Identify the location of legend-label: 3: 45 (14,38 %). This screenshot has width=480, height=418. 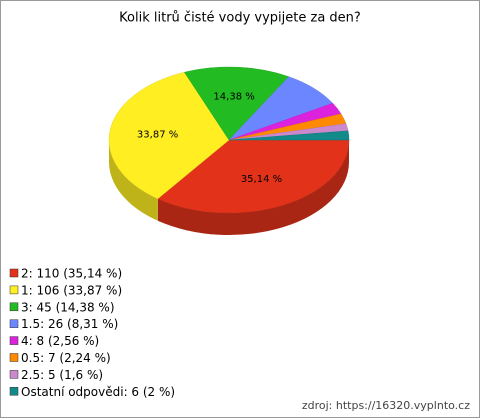
(68, 307).